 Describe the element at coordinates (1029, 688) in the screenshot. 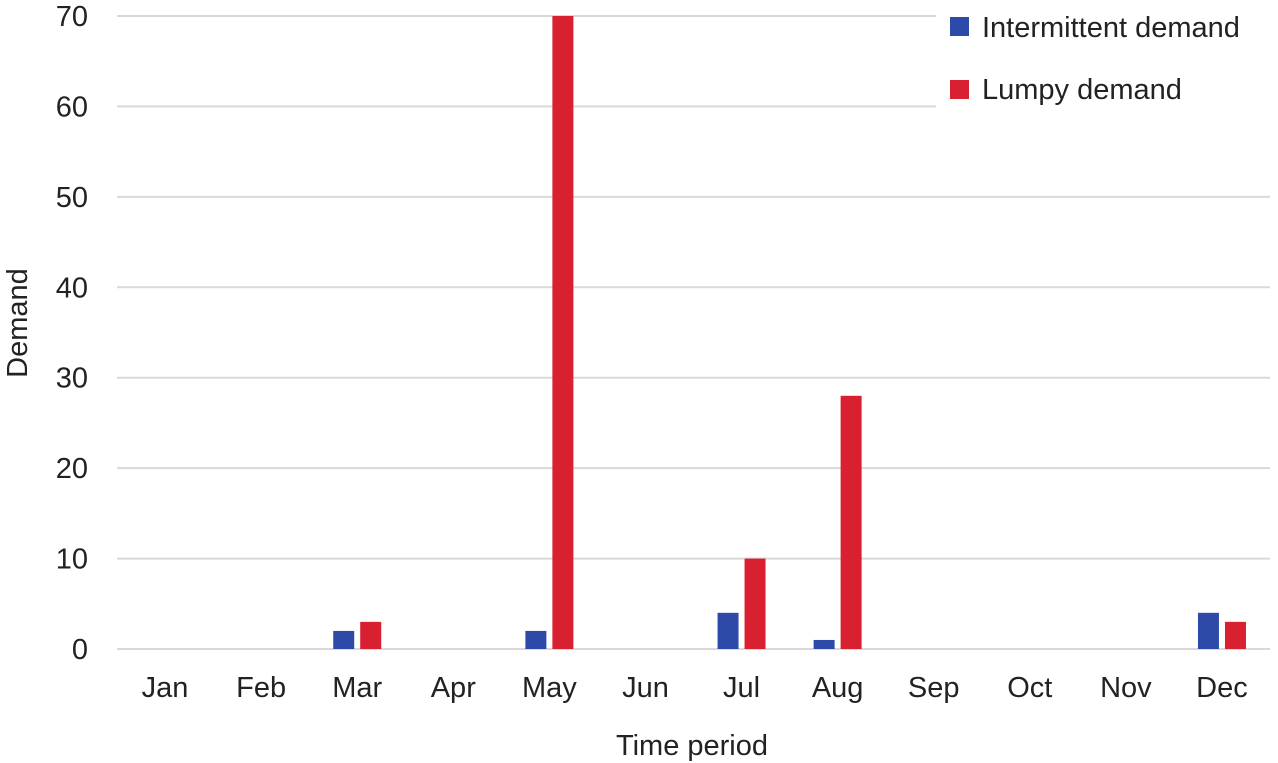

I see `x-tick-label: Oct` at that location.